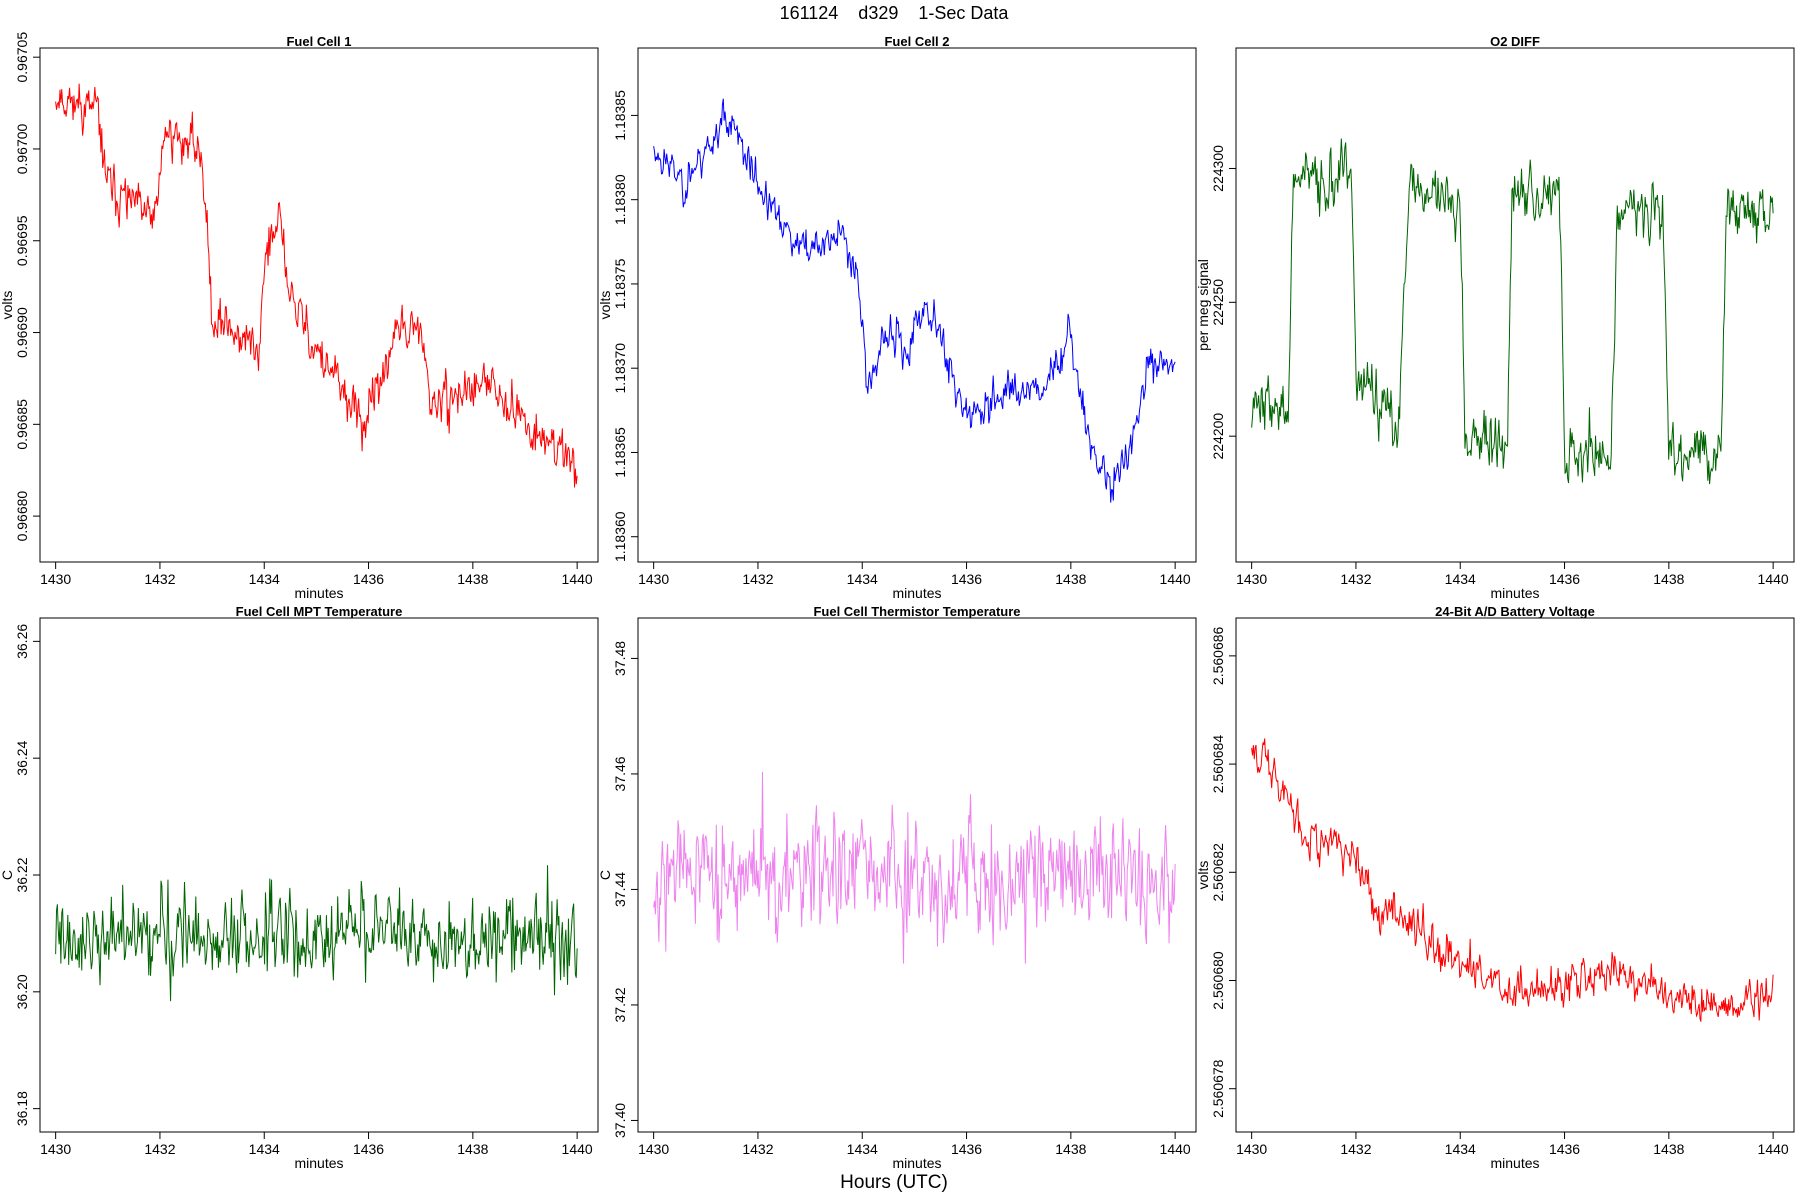  I want to click on y-tick-label: 1.18370, so click(620, 368).